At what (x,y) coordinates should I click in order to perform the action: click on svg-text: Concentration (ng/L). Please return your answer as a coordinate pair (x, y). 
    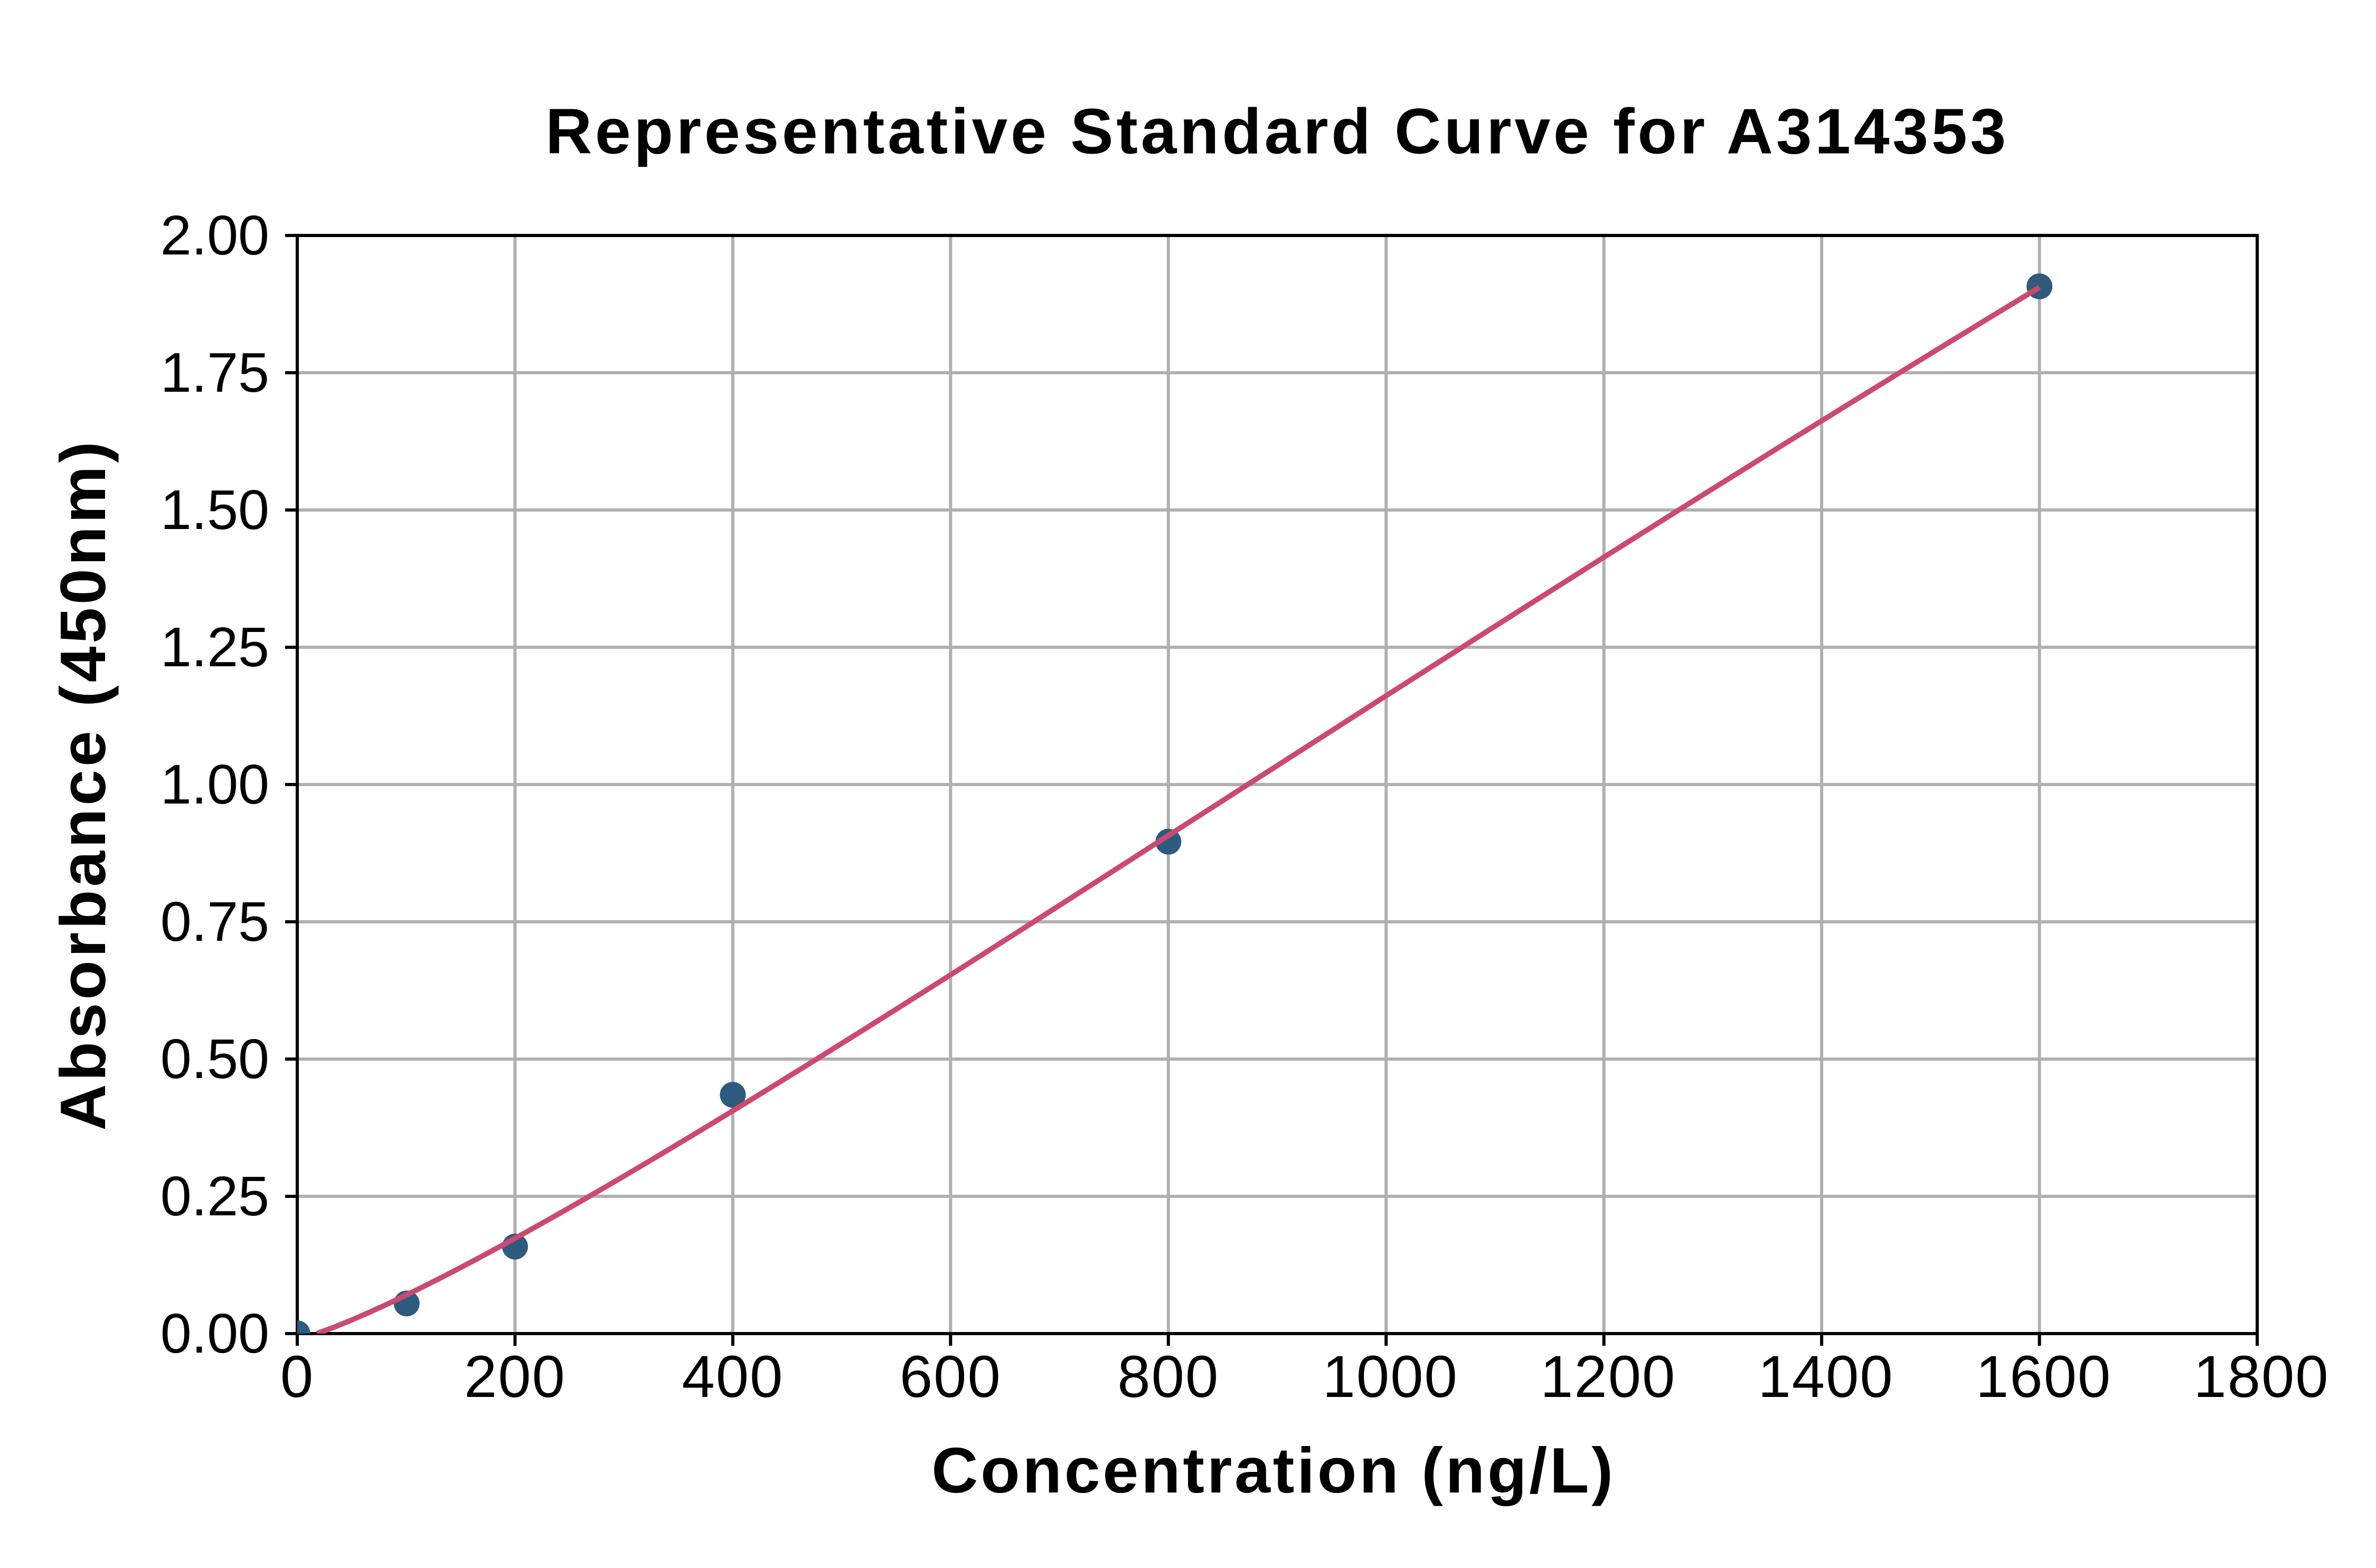
    Looking at the image, I should click on (1274, 1470).